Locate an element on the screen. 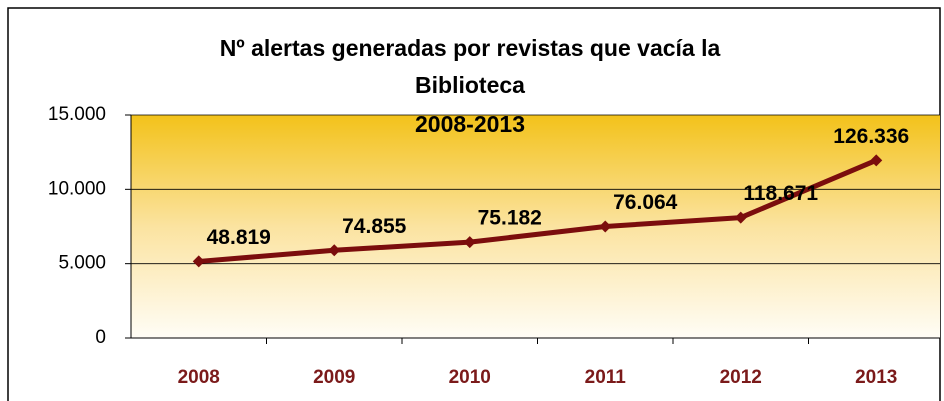 Image resolution: width=944 pixels, height=401 pixels. chart-title: Biblioteca is located at coordinates (470, 85).